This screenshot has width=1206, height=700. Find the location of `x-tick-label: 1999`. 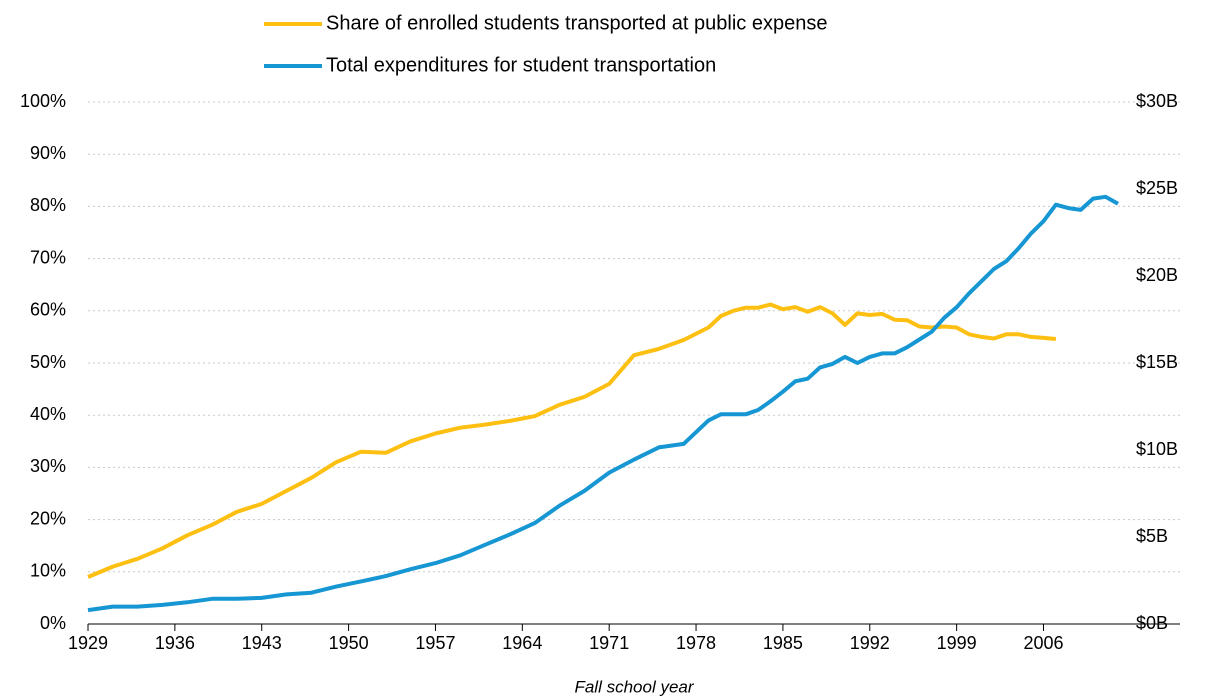

x-tick-label: 1999 is located at coordinates (957, 643).